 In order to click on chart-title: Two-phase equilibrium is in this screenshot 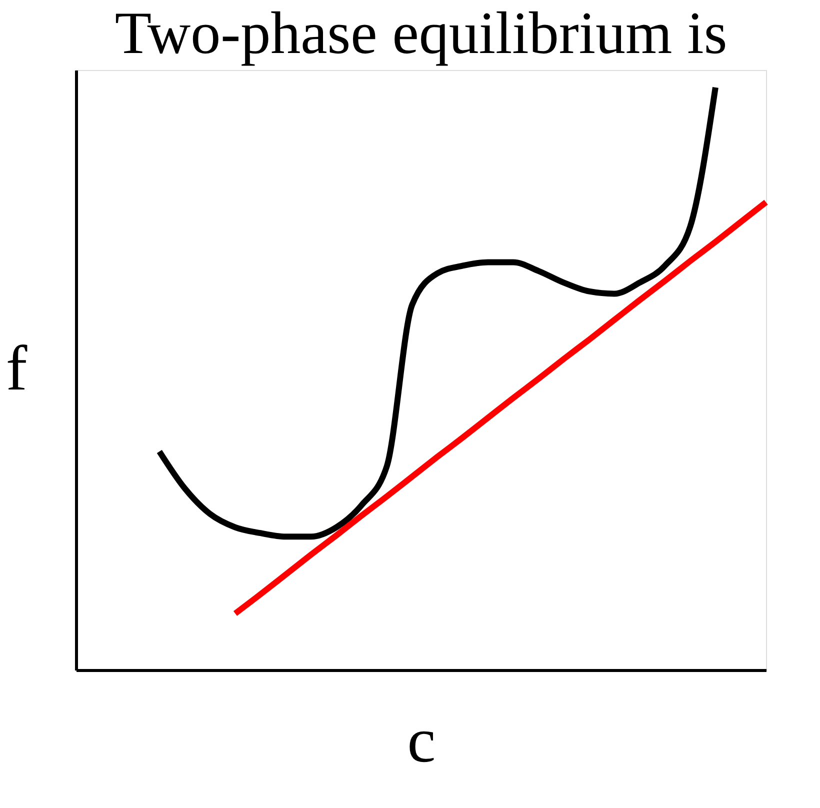, I will do `click(421, 33)`.